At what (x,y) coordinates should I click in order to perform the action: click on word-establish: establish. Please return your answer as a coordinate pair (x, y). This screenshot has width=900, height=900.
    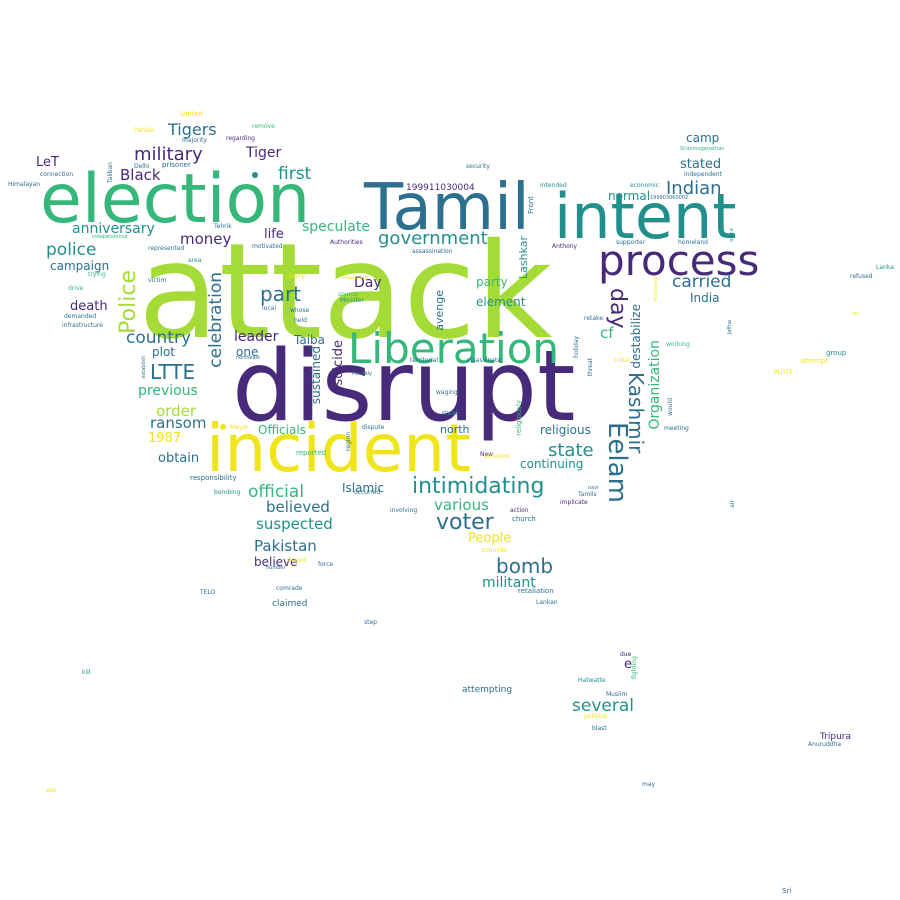
    Looking at the image, I should click on (144, 367).